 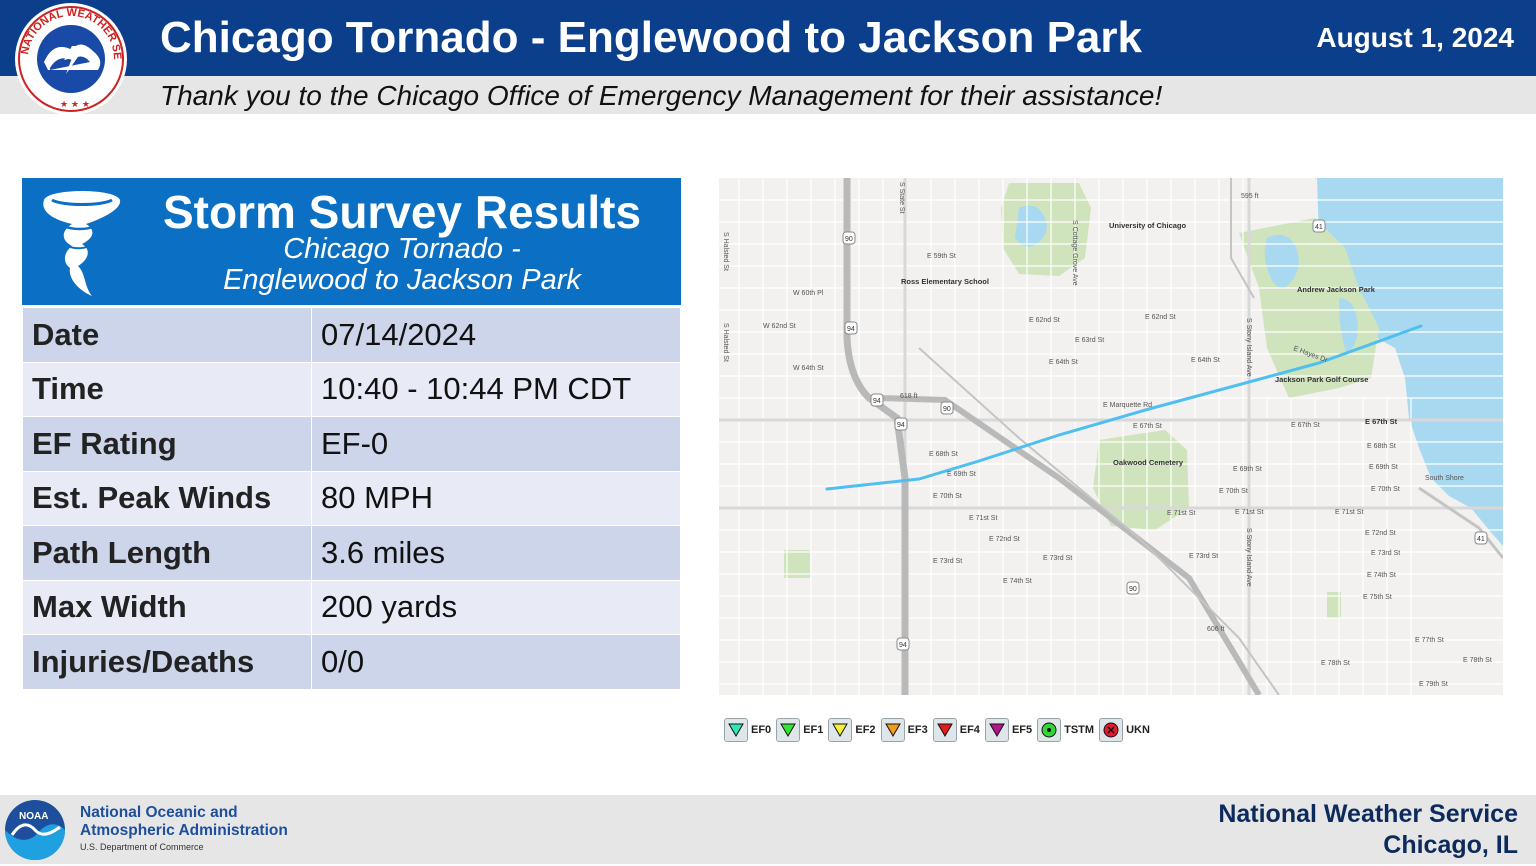 I want to click on map-label-e71: E 71st St, so click(x=983, y=518).